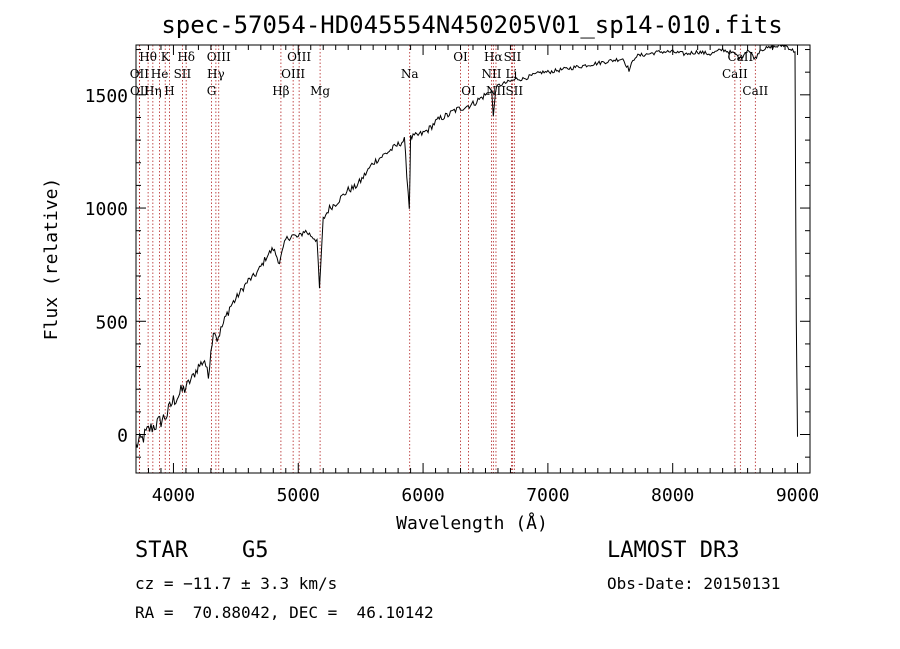  What do you see at coordinates (216, 74) in the screenshot?
I see `line-label: Hγ` at bounding box center [216, 74].